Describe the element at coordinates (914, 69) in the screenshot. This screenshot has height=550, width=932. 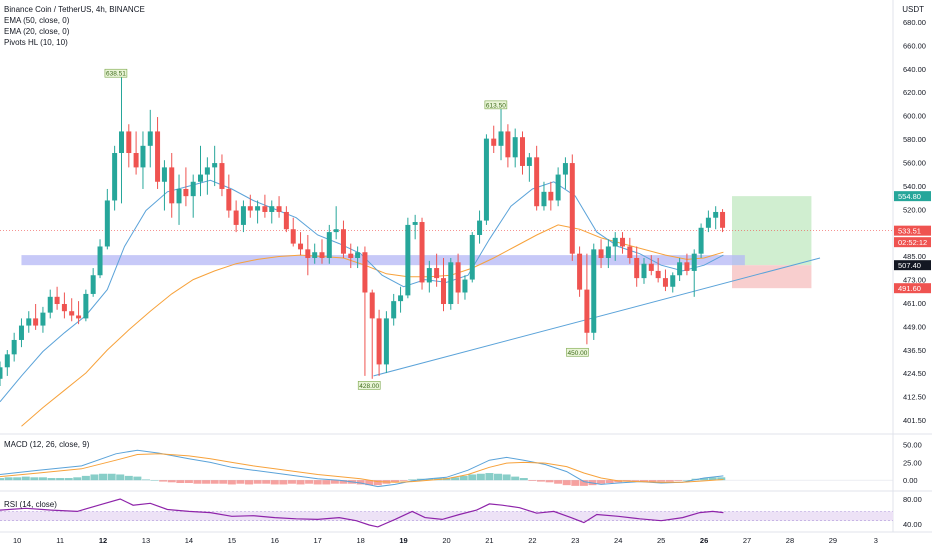
I see `price-tick-label: 640.00` at that location.